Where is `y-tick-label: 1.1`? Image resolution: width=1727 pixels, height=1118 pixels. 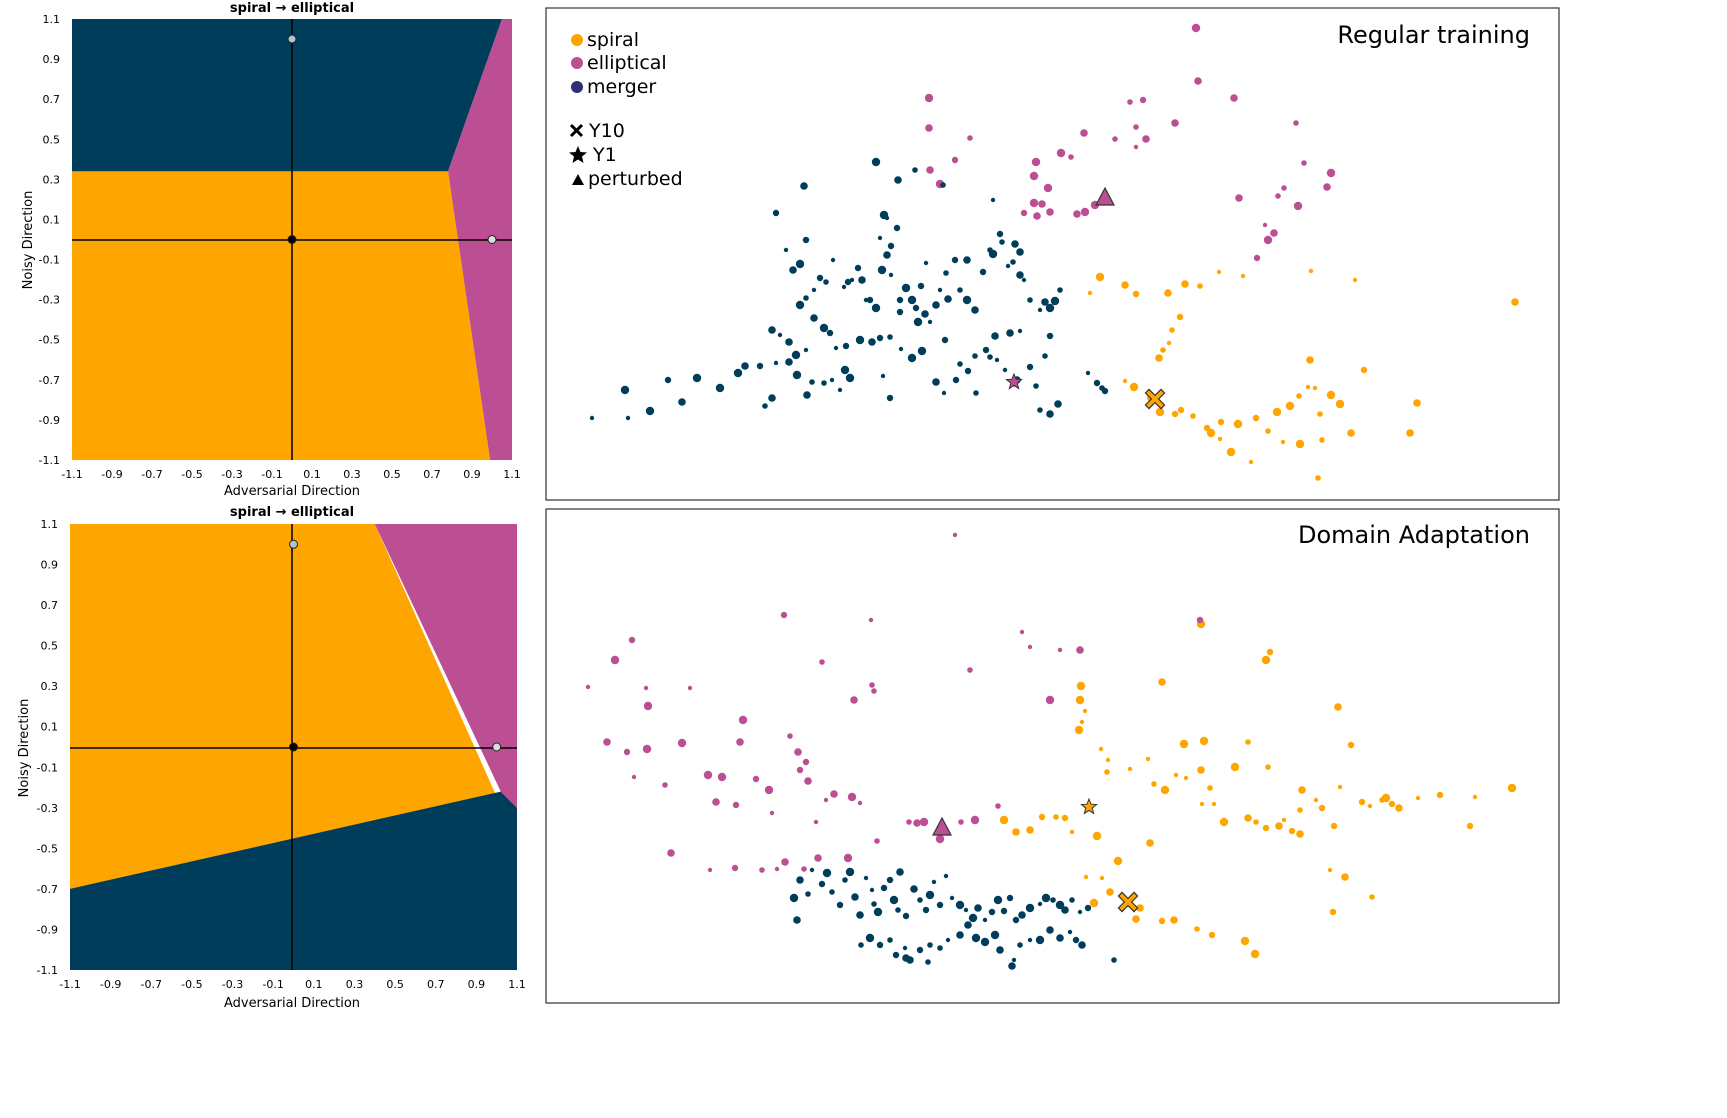 y-tick-label: 1.1 is located at coordinates (52, 19).